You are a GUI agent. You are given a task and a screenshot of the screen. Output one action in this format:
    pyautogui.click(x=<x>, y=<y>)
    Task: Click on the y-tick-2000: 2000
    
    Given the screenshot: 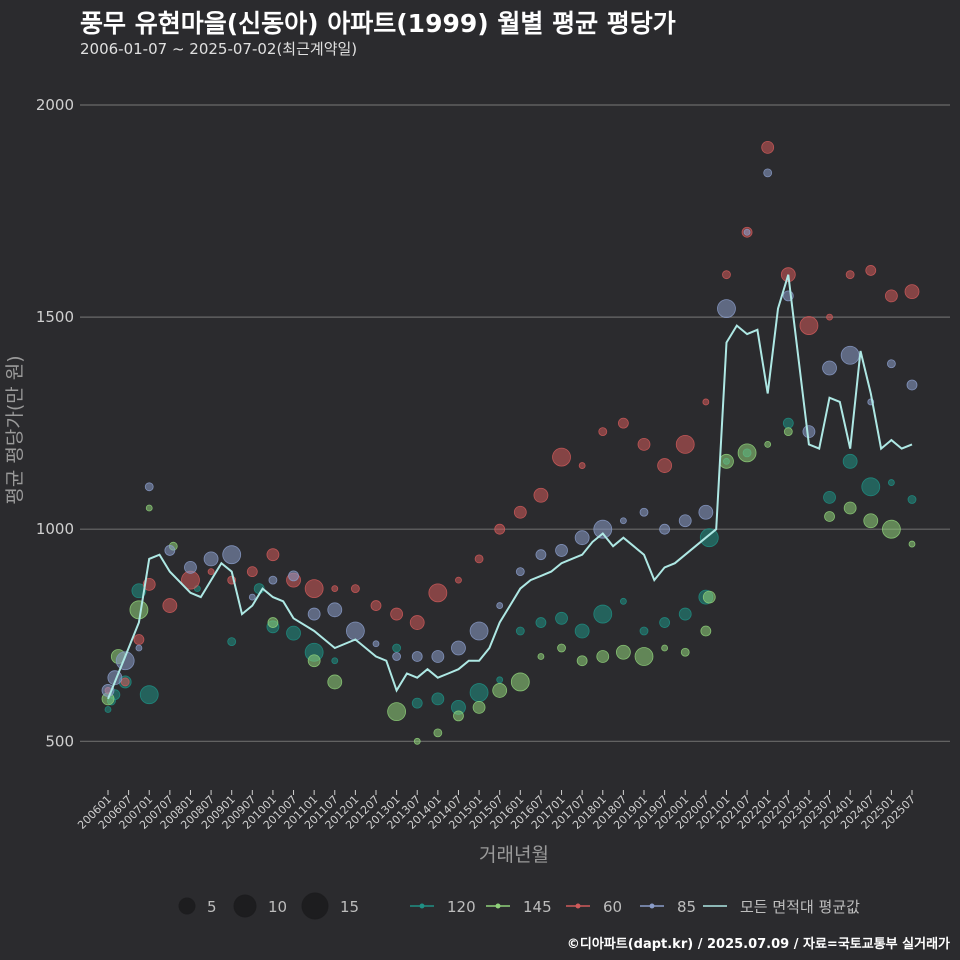 What is the action you would take?
    pyautogui.click(x=55, y=105)
    